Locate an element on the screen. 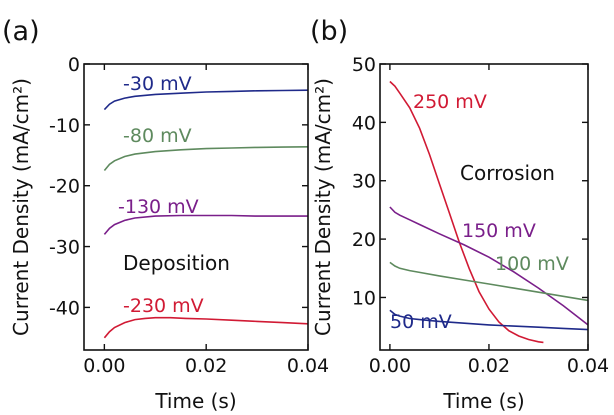 The width and height of the screenshot is (614, 415). panel-a-x-axis-label: Time (s) is located at coordinates (195, 401).